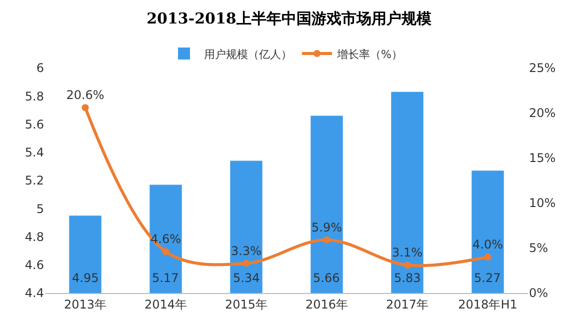  Describe the element at coordinates (407, 278) in the screenshot. I see `data-label: 5.83` at that location.